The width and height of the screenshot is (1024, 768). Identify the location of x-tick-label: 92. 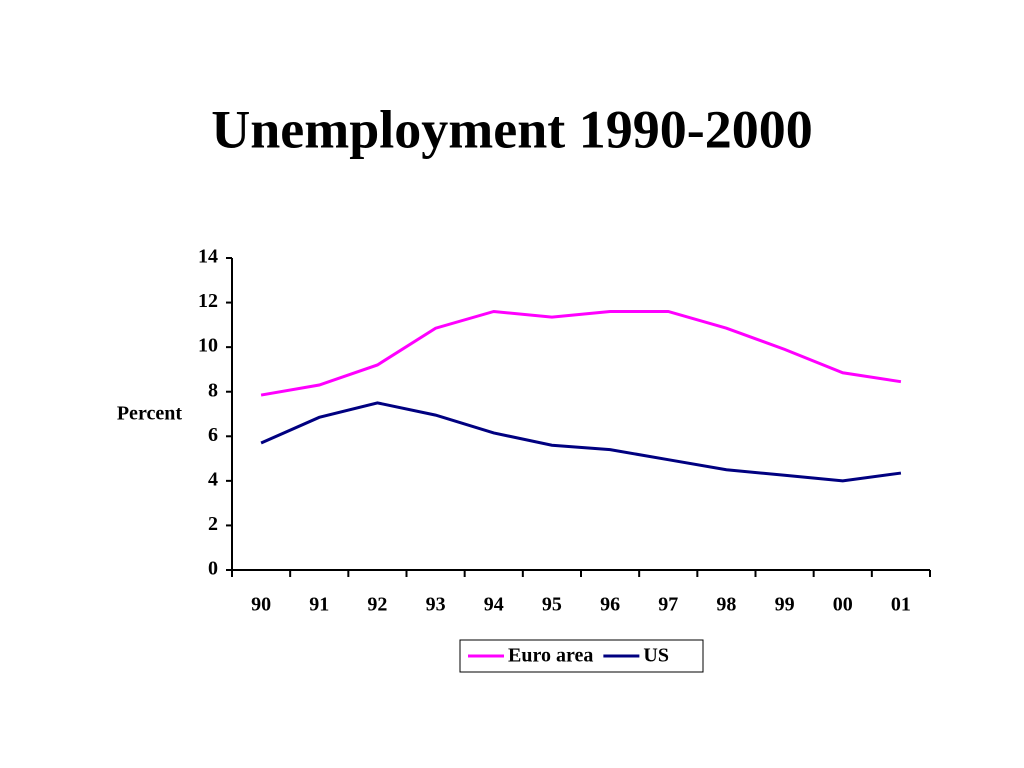
(377, 605).